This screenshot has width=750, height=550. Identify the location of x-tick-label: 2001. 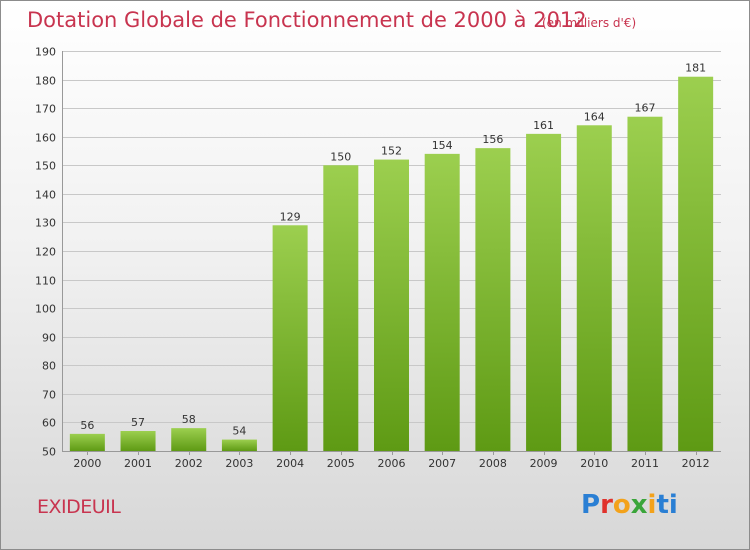
(138, 463).